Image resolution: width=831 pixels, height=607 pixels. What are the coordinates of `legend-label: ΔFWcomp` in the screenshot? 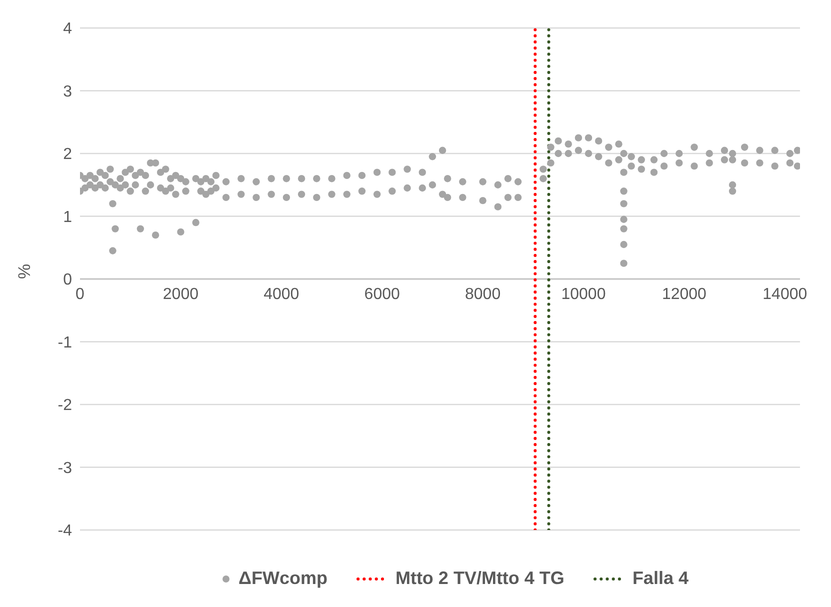 It's located at (283, 578).